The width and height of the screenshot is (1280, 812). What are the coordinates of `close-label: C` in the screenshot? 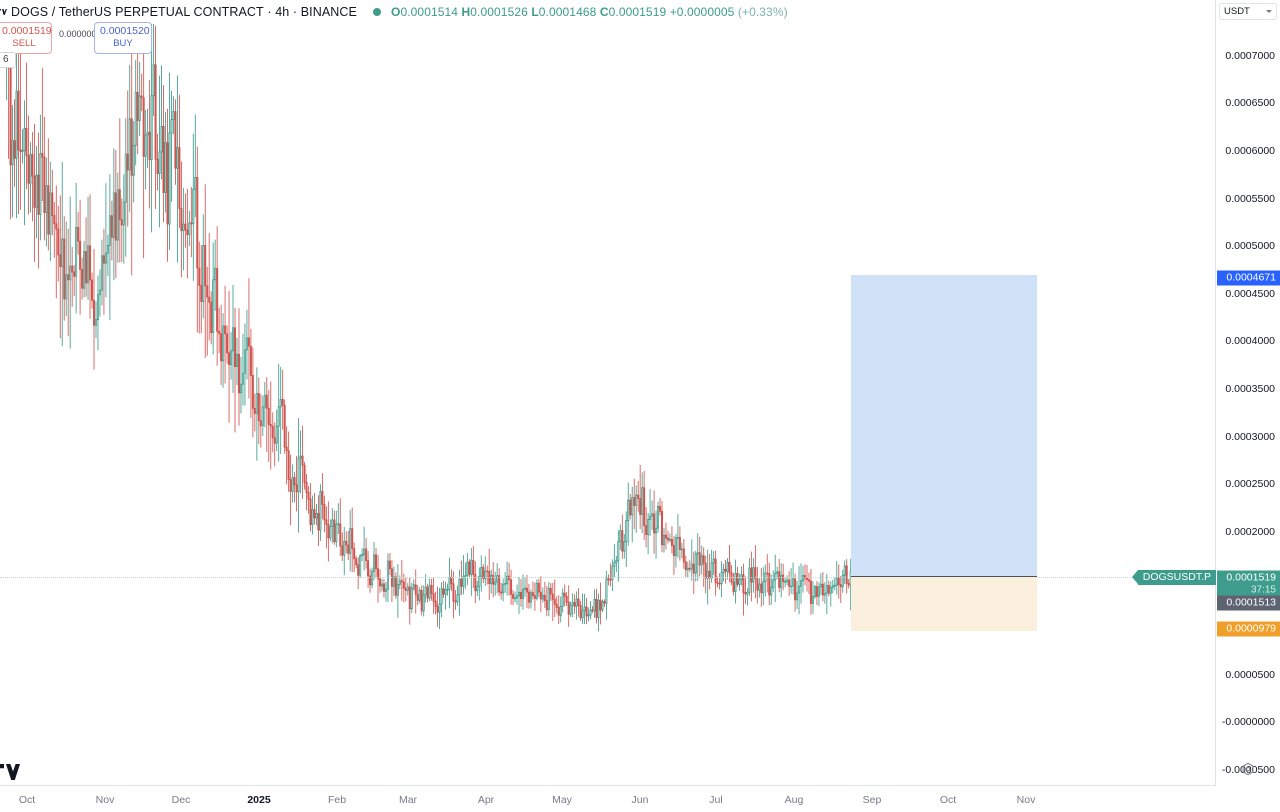 It's located at (604, 12).